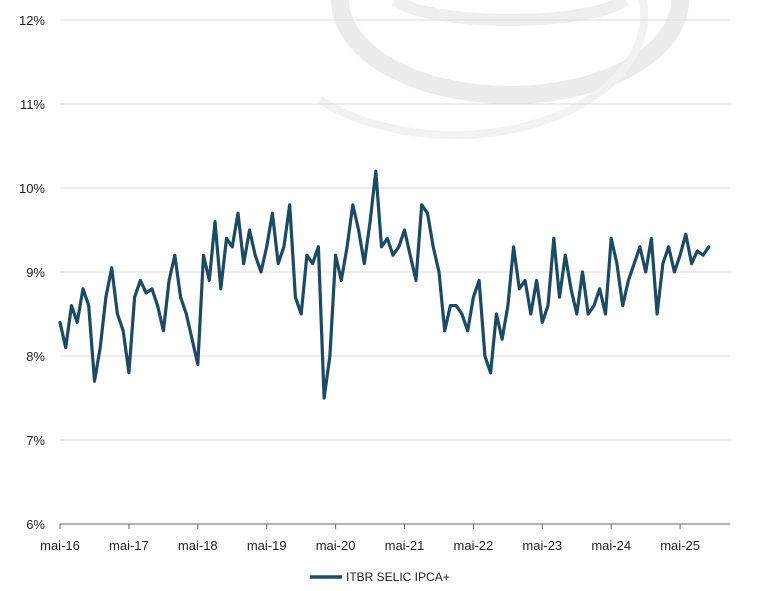 The image size is (757, 591). Describe the element at coordinates (129, 545) in the screenshot. I see `x-tick-label: mai-17` at that location.